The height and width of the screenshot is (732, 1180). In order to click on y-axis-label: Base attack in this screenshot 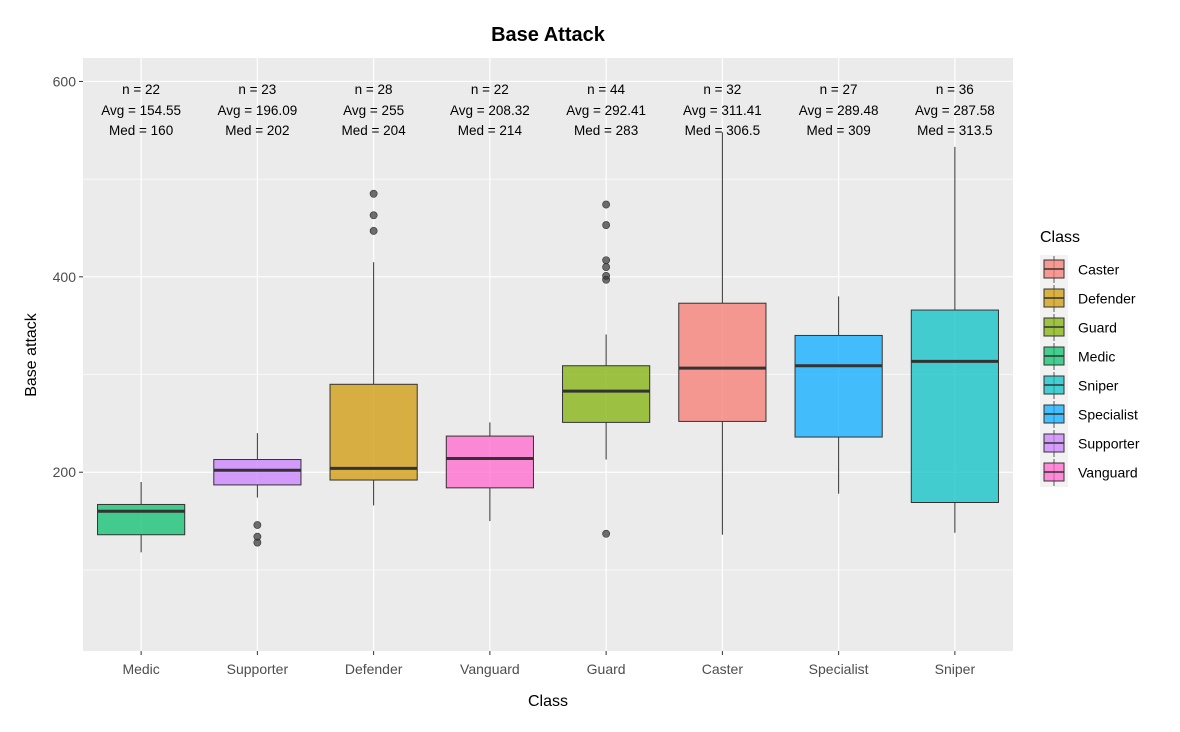, I will do `click(31, 354)`.